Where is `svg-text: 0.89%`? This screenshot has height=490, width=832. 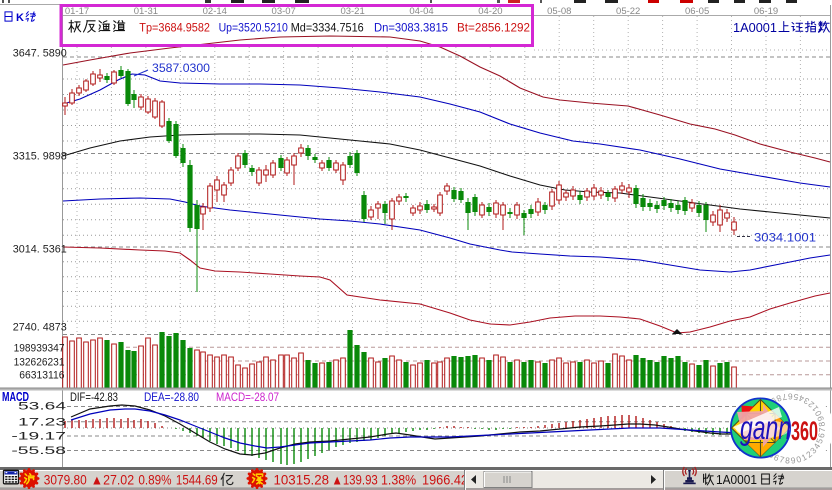 svg-text: 0.89% is located at coordinates (154, 480).